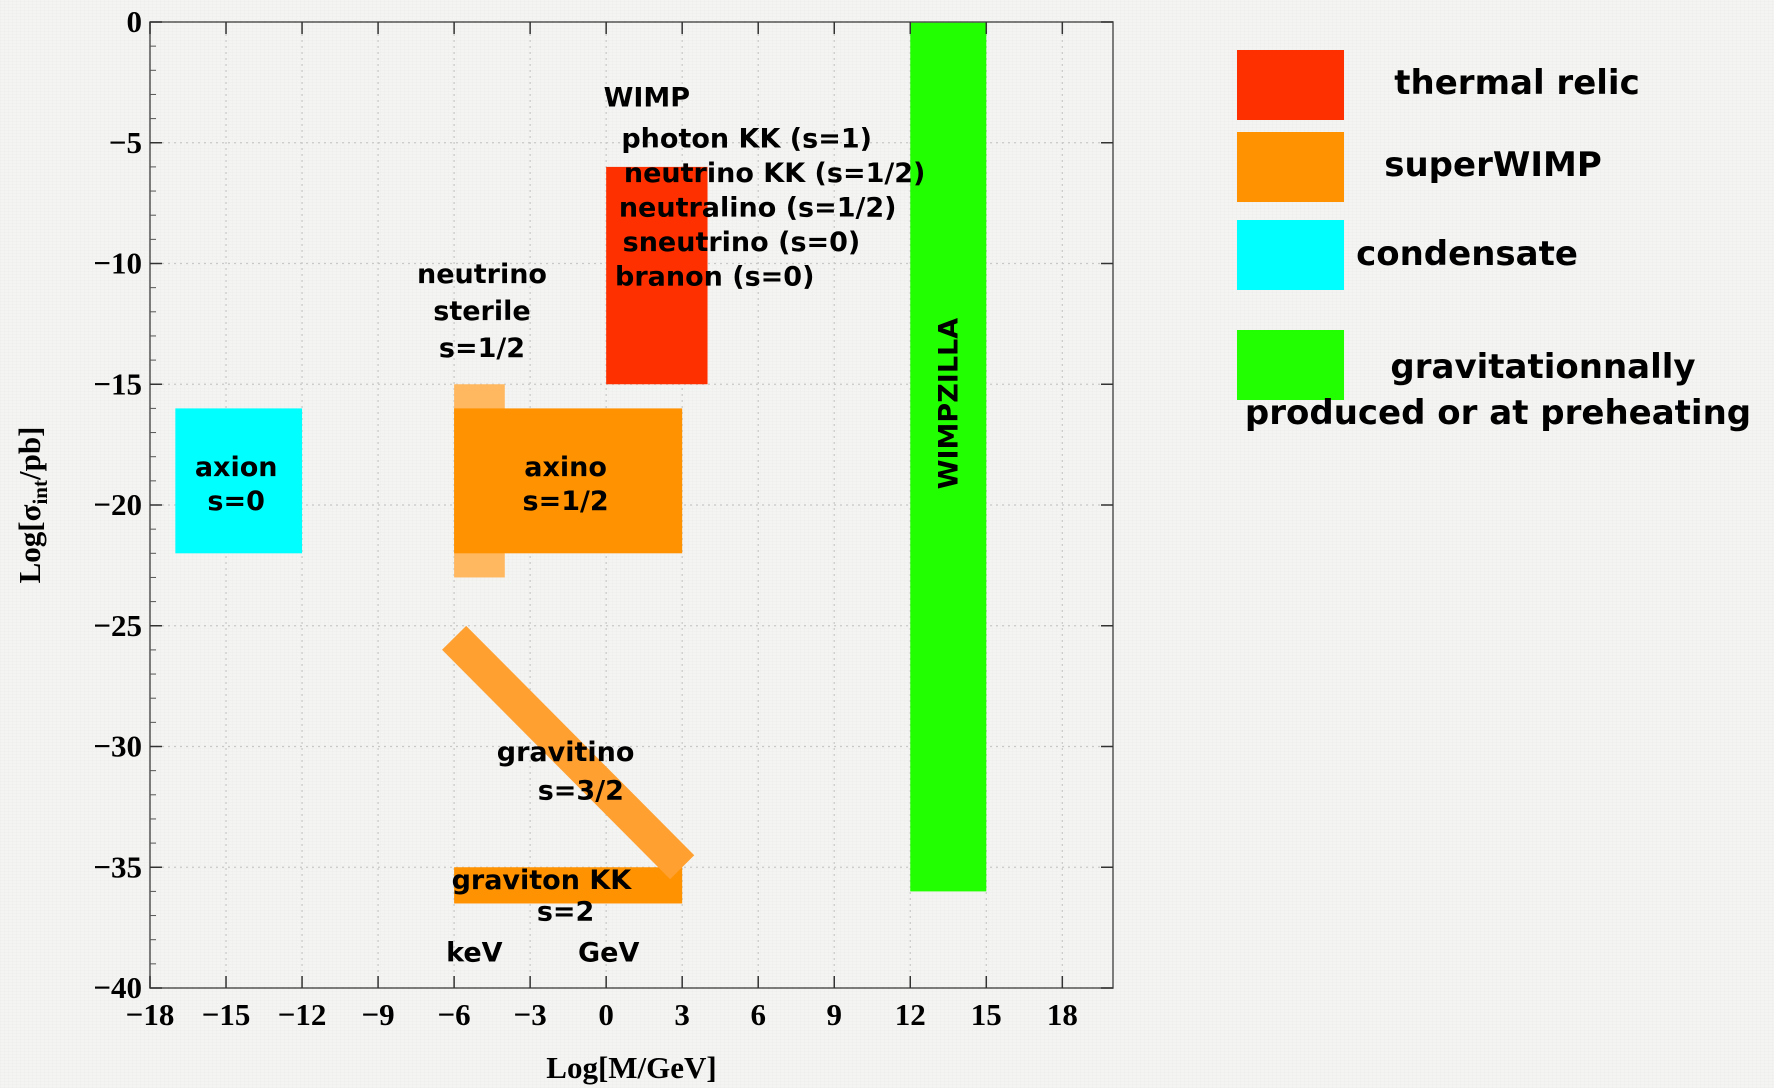  Describe the element at coordinates (1062, 1014) in the screenshot. I see `x-tick-label: 18` at that location.